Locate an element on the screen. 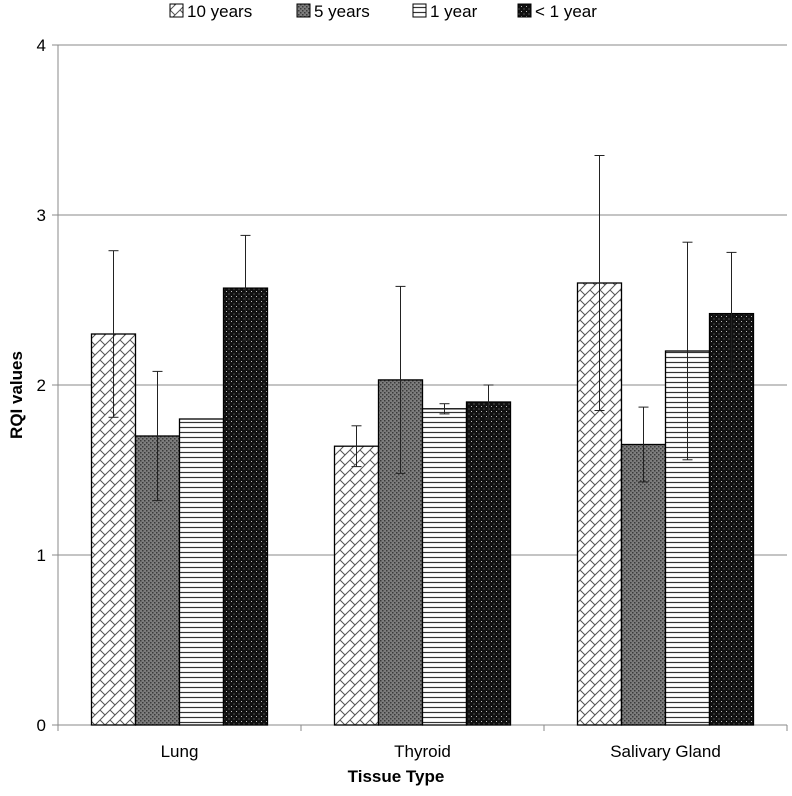  legend-label: 10 years is located at coordinates (219, 11).